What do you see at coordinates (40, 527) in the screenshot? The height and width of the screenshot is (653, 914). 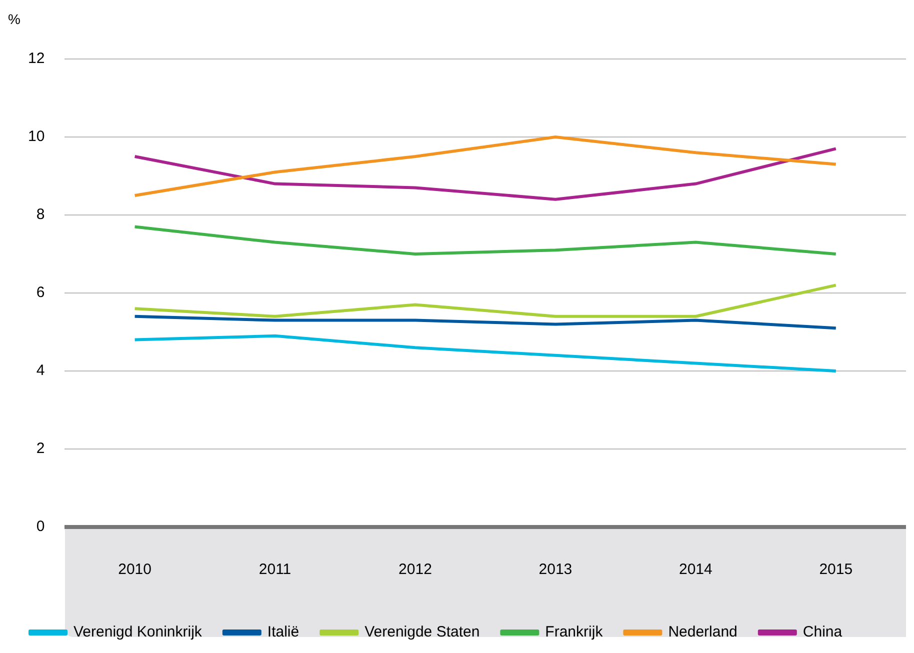 I see `y-tick-label: 0` at bounding box center [40, 527].